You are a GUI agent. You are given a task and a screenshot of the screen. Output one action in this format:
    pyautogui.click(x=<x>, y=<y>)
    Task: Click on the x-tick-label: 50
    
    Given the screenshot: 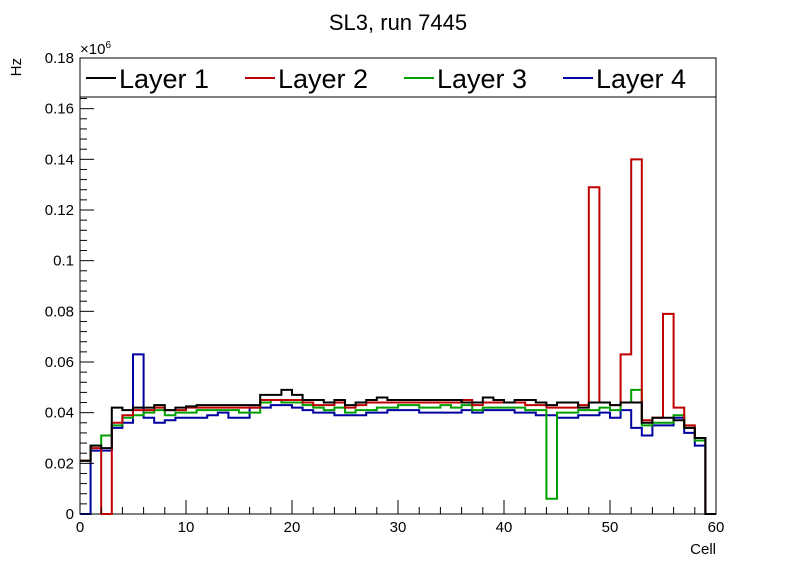 What is the action you would take?
    pyautogui.click(x=610, y=527)
    